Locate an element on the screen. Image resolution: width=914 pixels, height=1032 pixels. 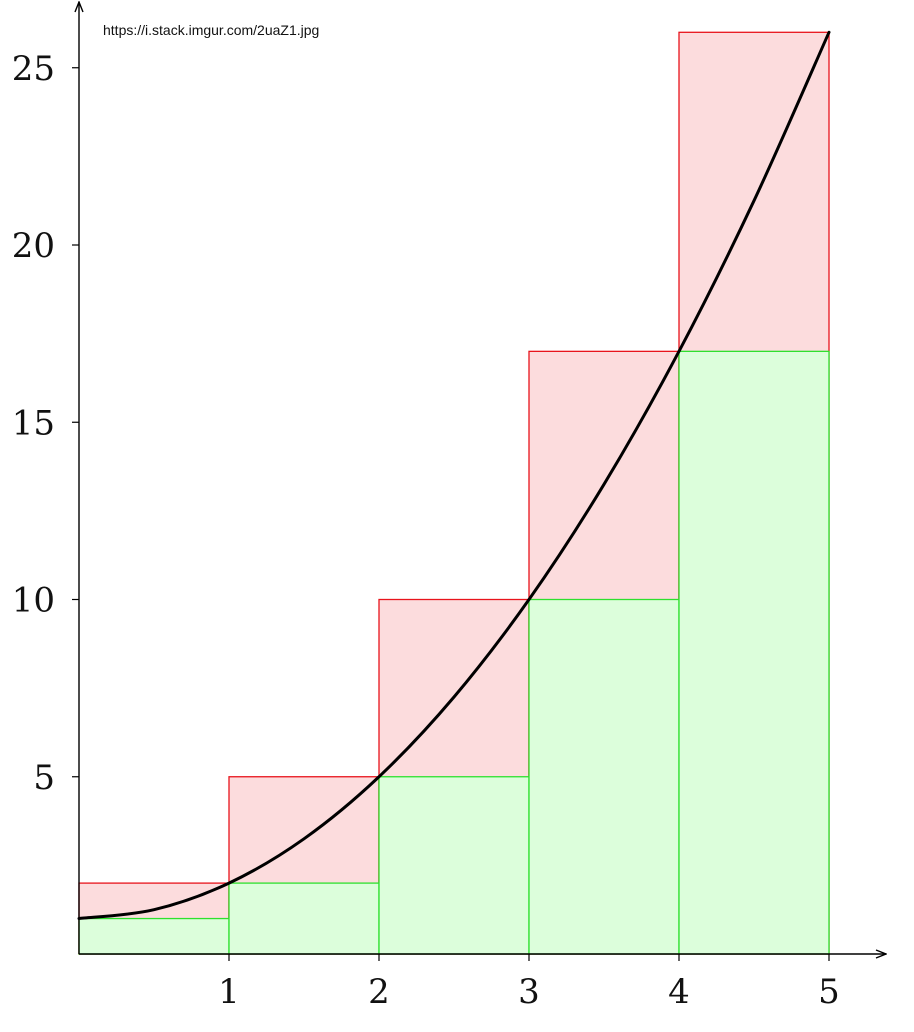
y-tick-label-25: 25 is located at coordinates (33, 69).